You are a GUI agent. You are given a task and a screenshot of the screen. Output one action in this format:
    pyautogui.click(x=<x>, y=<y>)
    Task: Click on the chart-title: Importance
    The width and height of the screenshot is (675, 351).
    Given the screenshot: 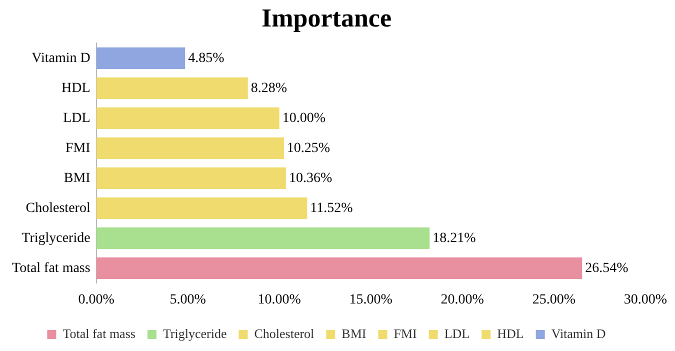 What is the action you would take?
    pyautogui.click(x=327, y=17)
    